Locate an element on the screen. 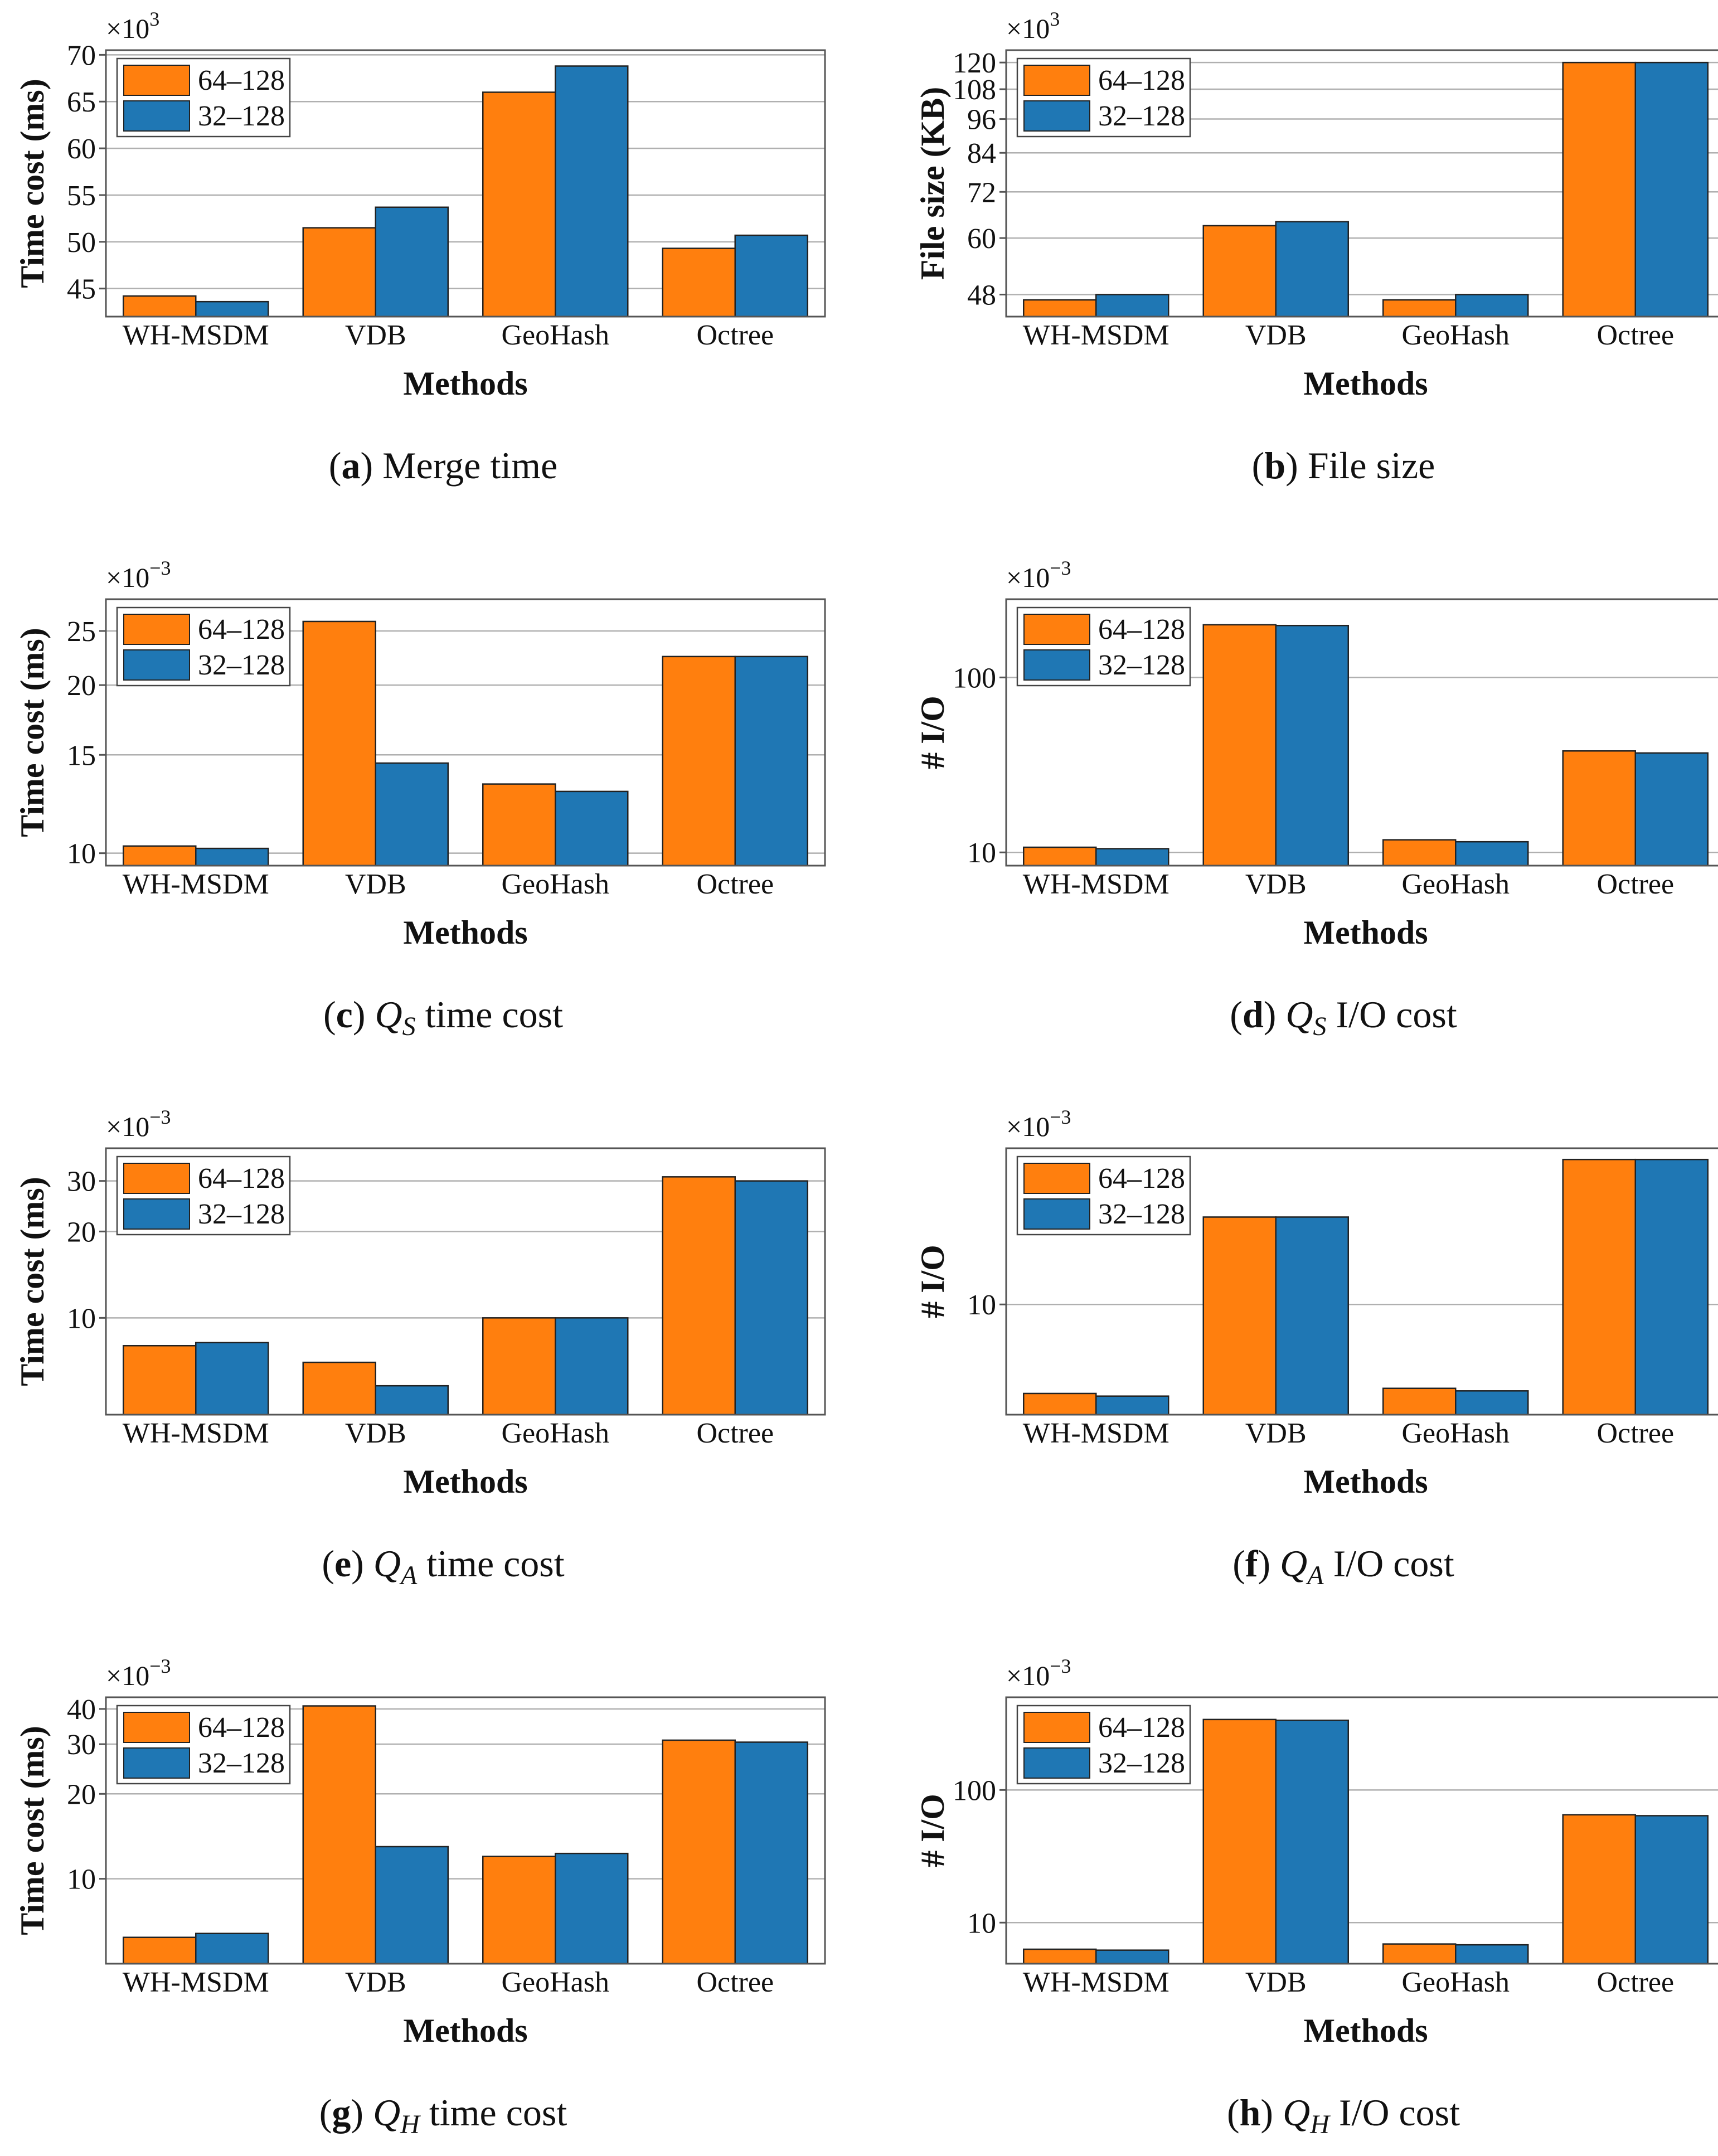 The width and height of the screenshot is (1718, 2156). caption-text: time cost is located at coordinates (495, 1563).